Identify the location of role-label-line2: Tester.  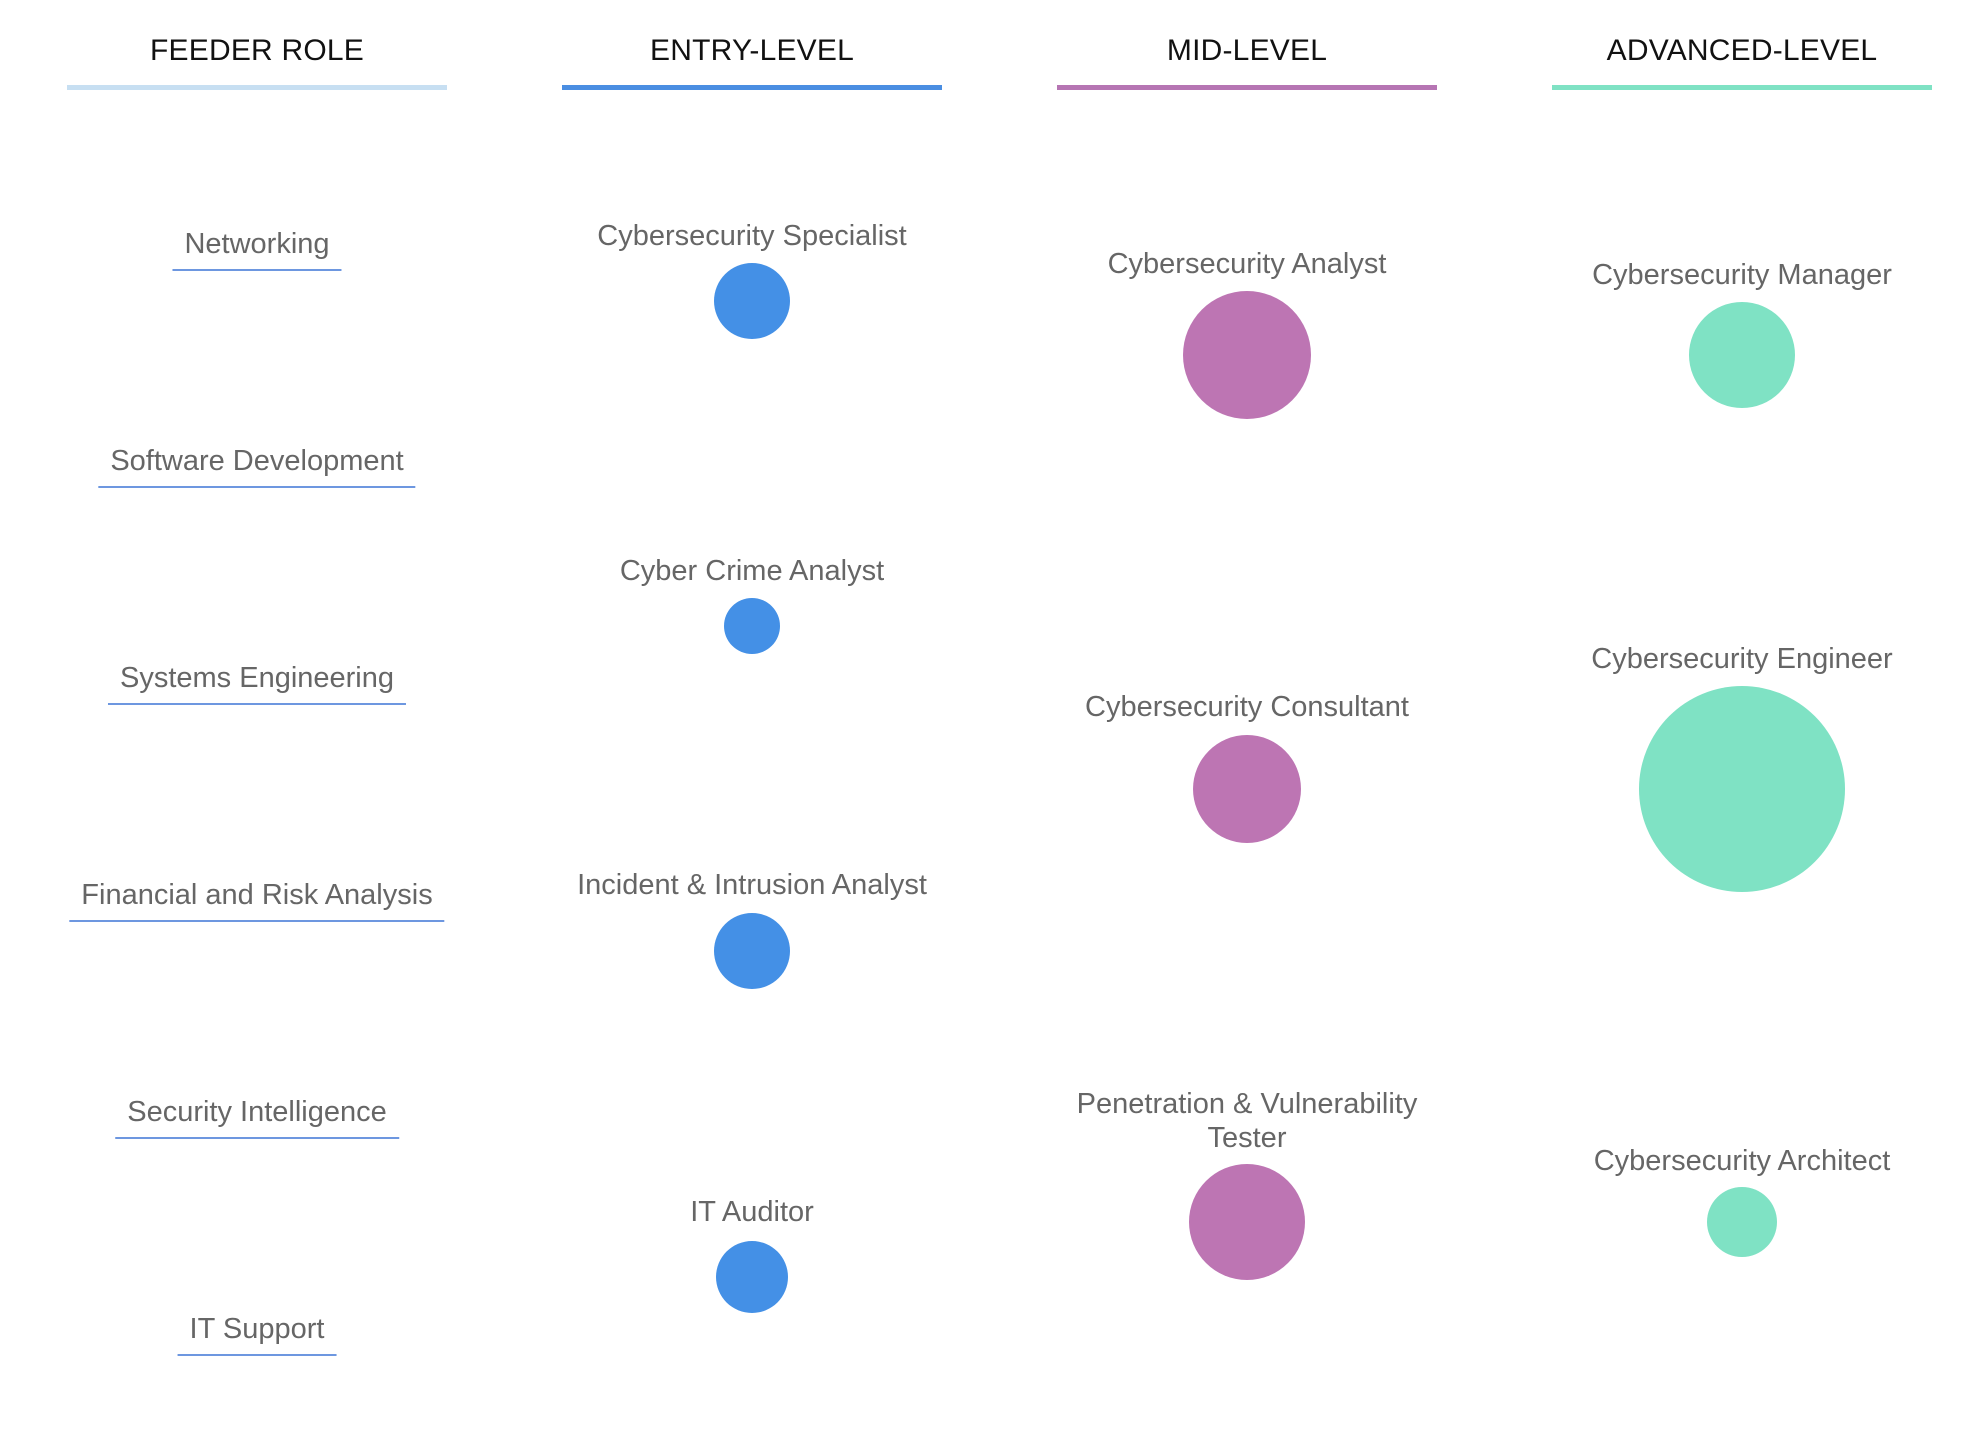
(1247, 1138).